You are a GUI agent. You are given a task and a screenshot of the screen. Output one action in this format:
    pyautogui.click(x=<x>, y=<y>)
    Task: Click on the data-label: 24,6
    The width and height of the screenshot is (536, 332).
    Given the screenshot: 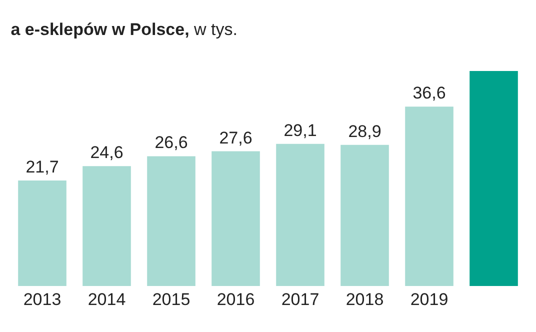 What is the action you would take?
    pyautogui.click(x=107, y=152)
    